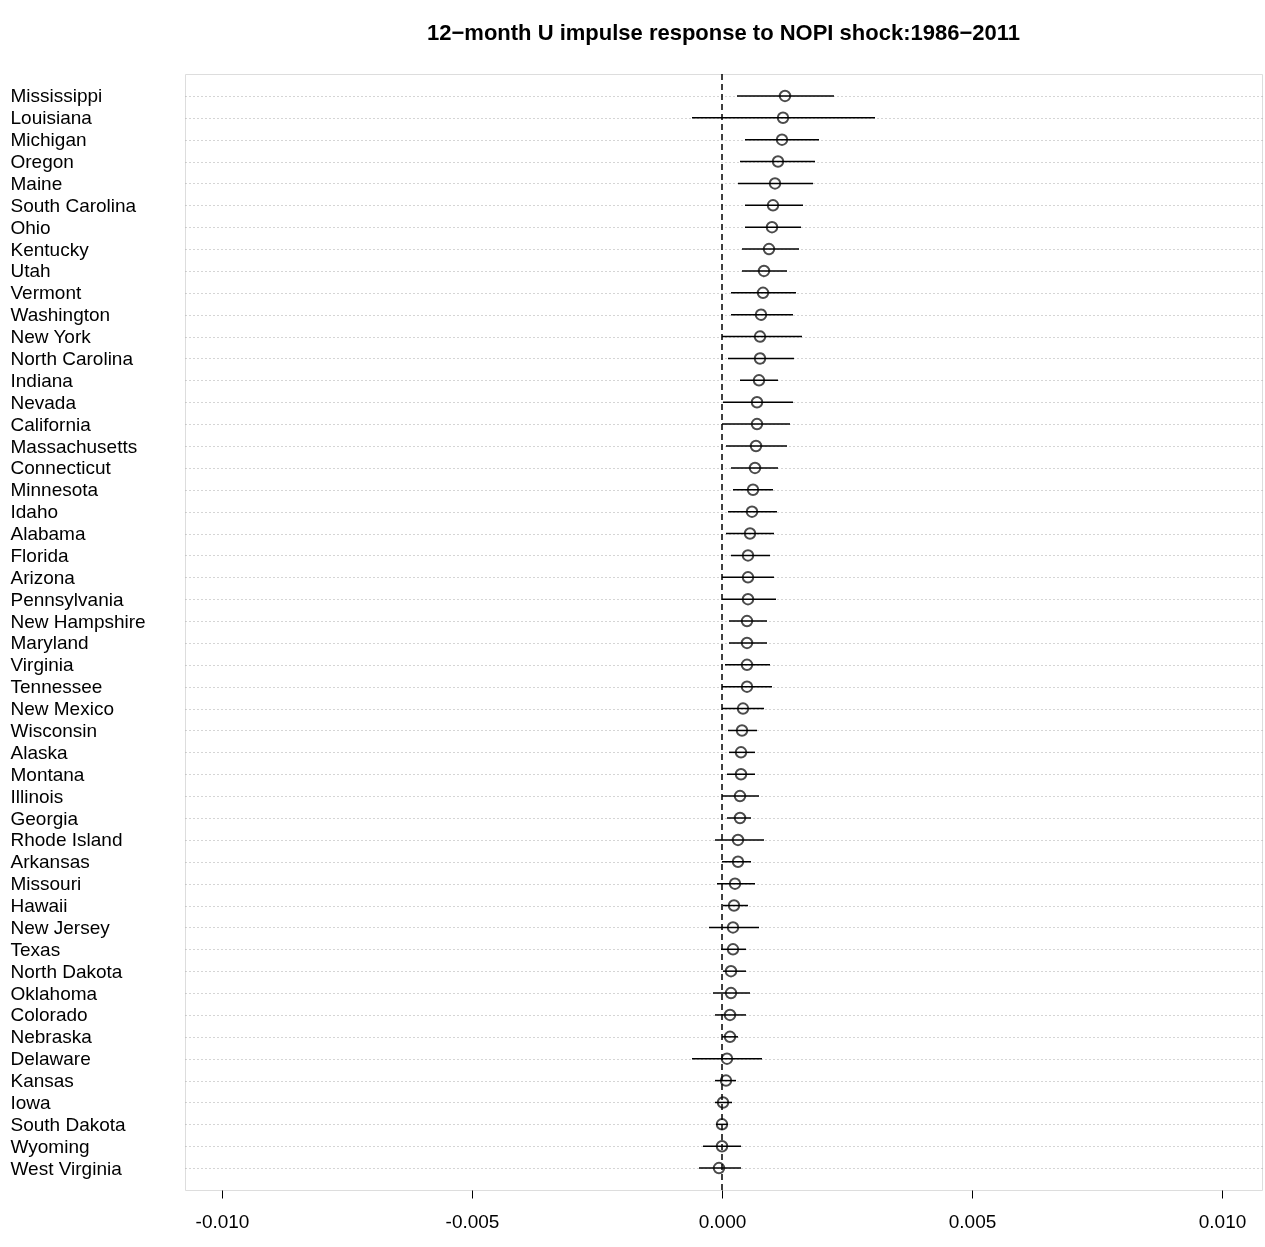  I want to click on y-tick-label: Mississippi, so click(56, 96).